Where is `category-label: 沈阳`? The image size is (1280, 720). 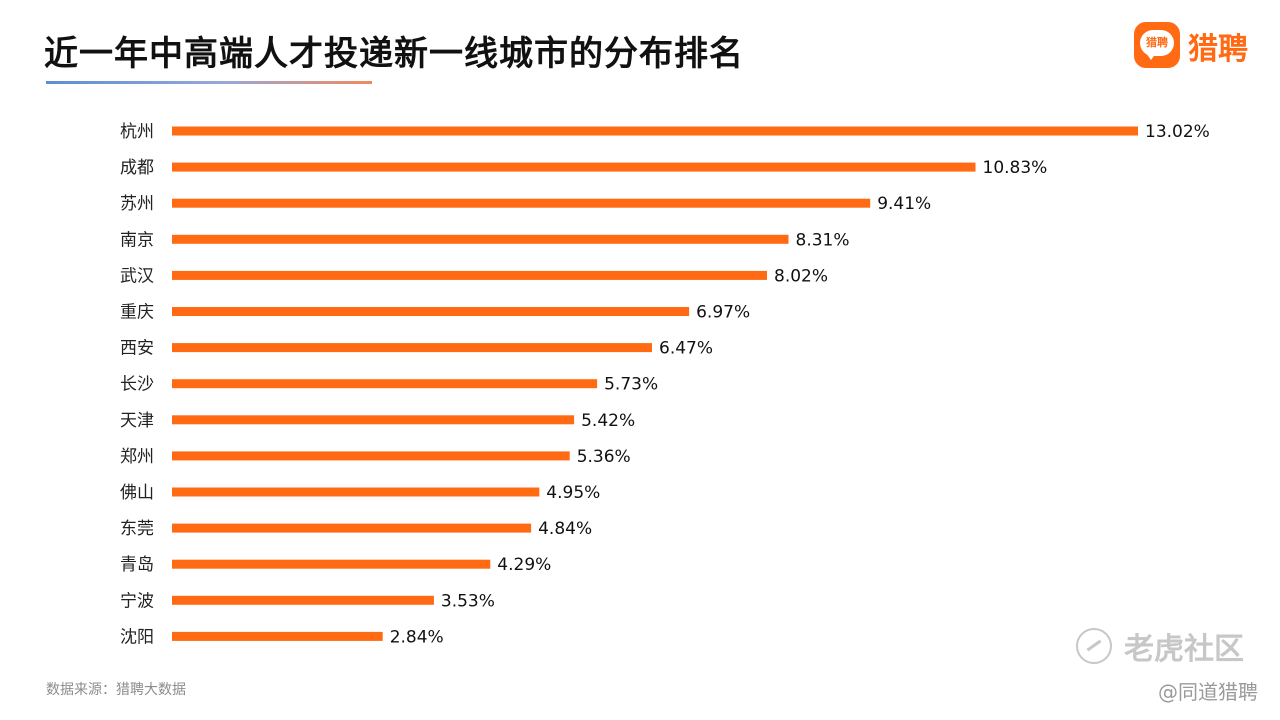
category-label: 沈阳 is located at coordinates (137, 637).